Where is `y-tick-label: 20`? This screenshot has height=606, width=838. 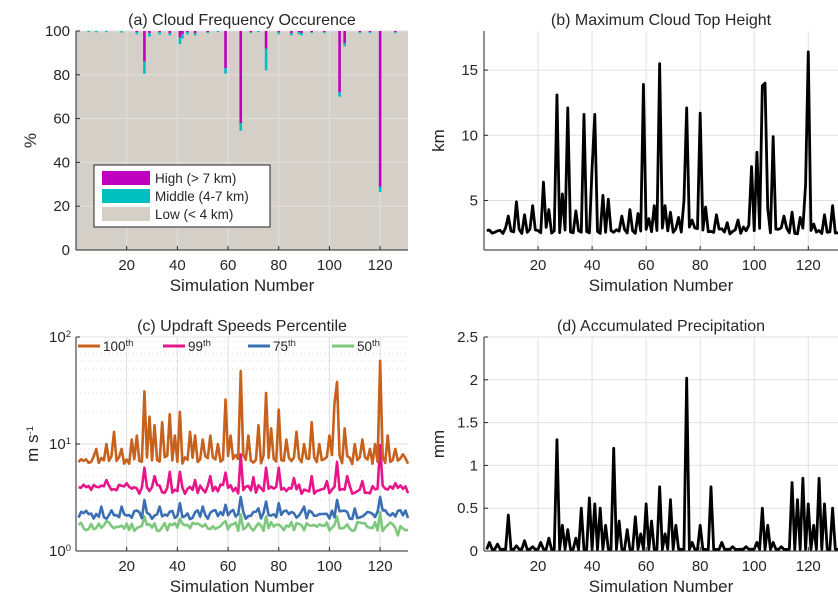
y-tick-label: 20 is located at coordinates (61, 206).